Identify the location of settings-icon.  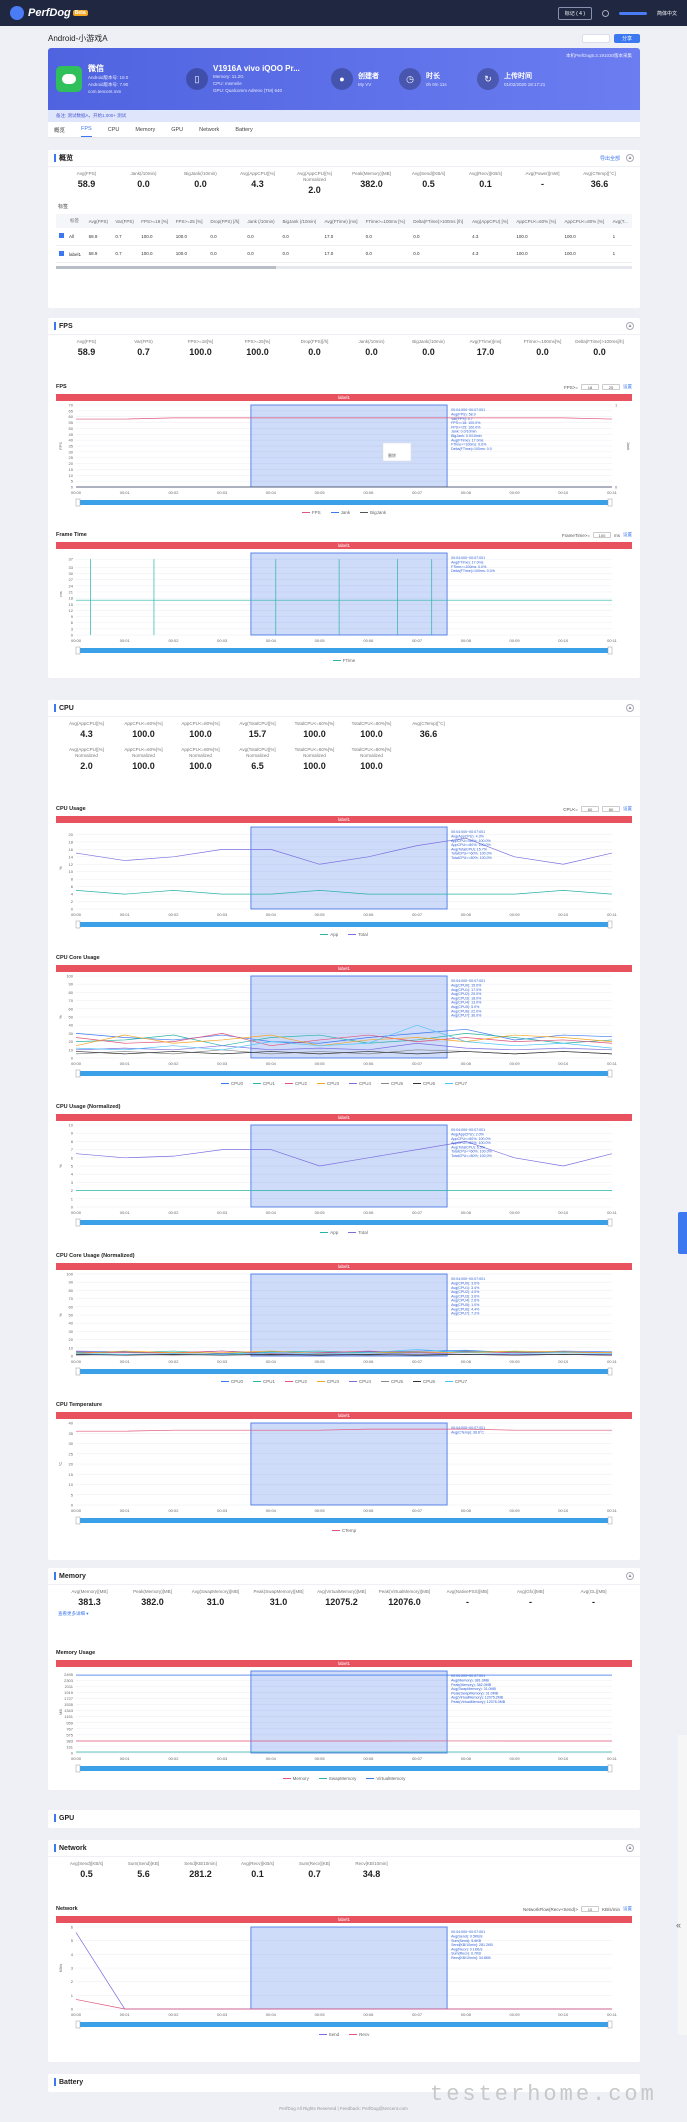
(605, 13).